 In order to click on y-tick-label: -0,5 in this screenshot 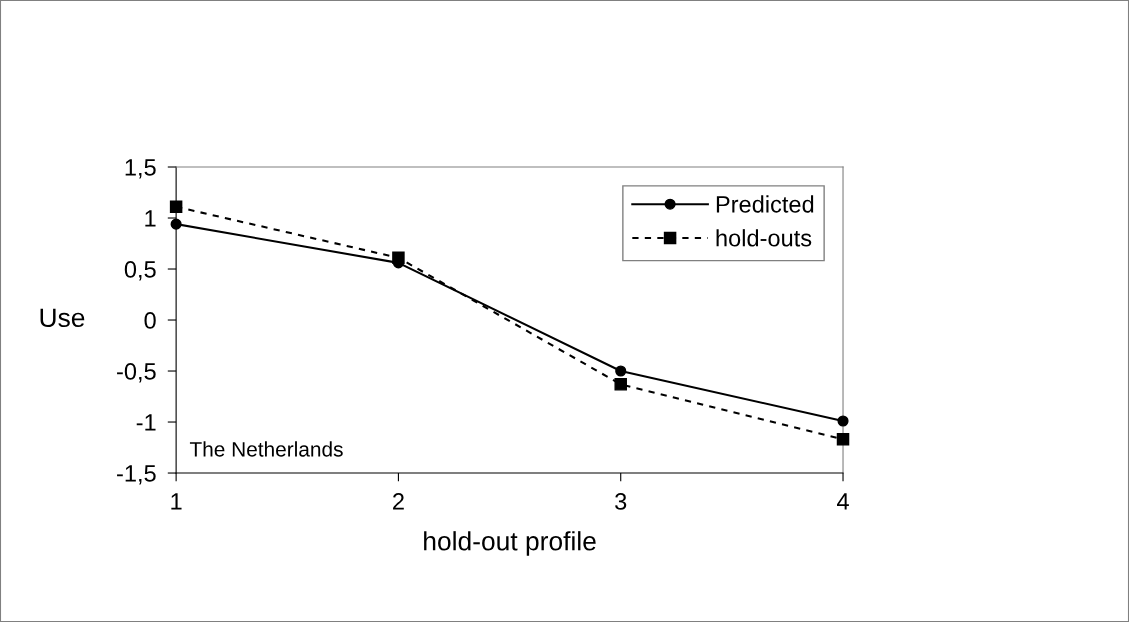, I will do `click(136, 373)`.